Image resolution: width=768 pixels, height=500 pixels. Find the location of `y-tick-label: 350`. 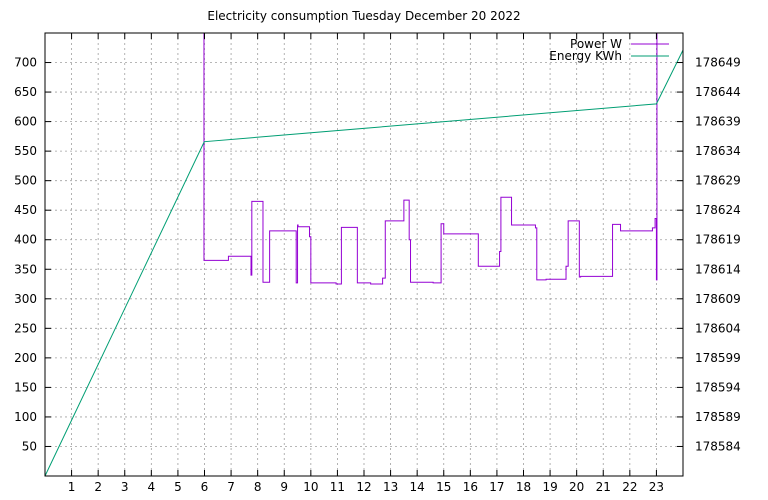

y-tick-label: 350 is located at coordinates (25, 269).